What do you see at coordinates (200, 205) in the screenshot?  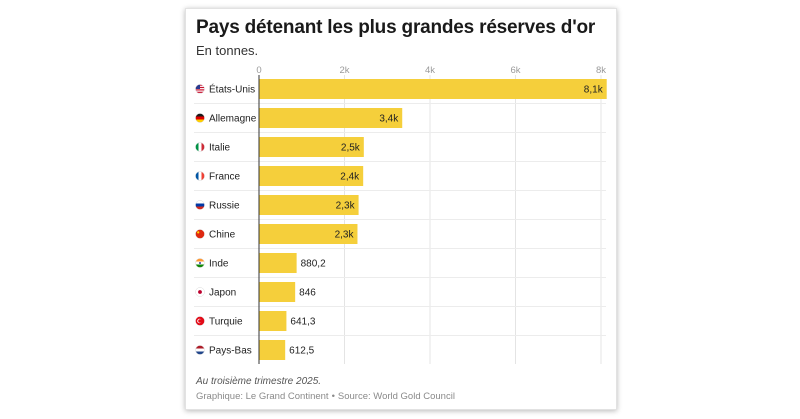 I see `flag-ru-icon` at bounding box center [200, 205].